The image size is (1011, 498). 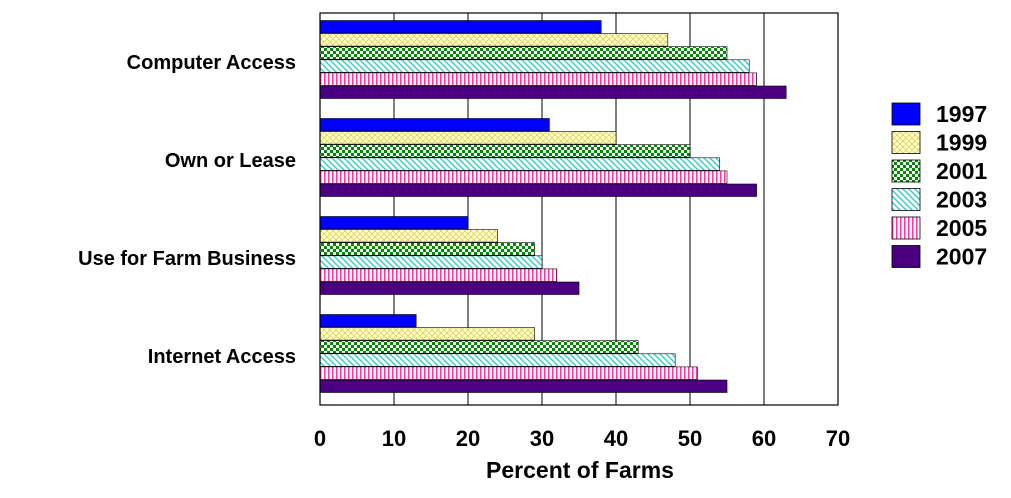 I want to click on bar-1997-internet-access, so click(x=368, y=321).